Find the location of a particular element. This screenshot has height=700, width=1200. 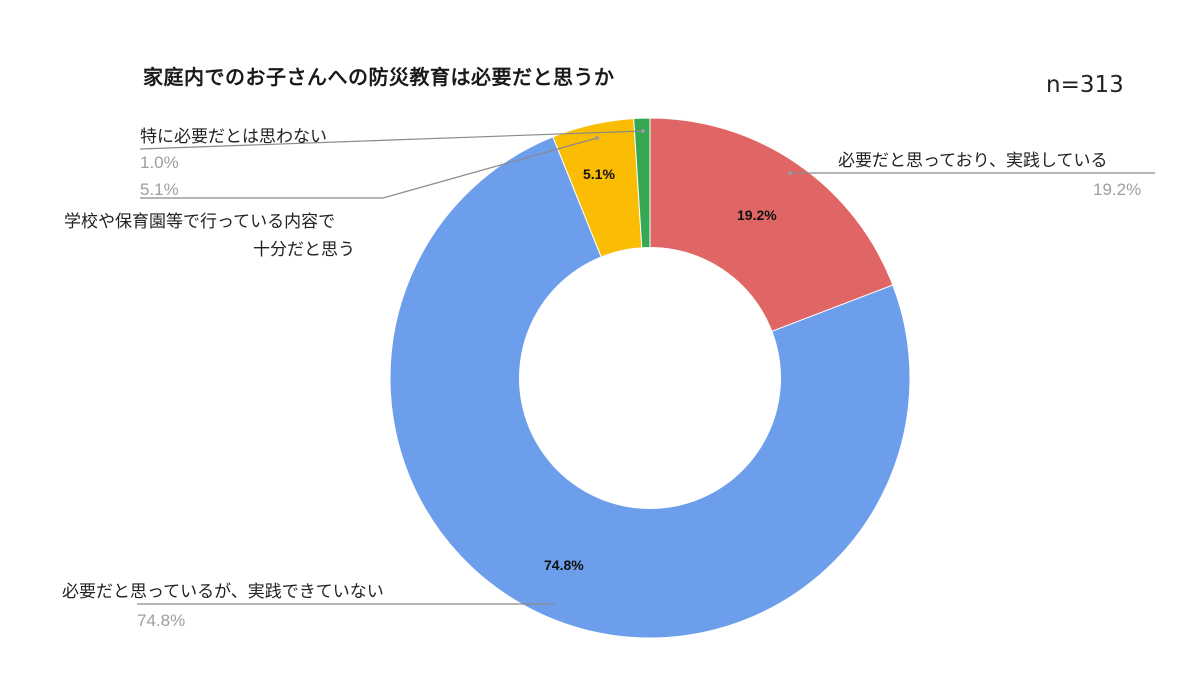

callout-school-sufficient-label-line1: 学校や保育園等で行っている内容で is located at coordinates (200, 222).